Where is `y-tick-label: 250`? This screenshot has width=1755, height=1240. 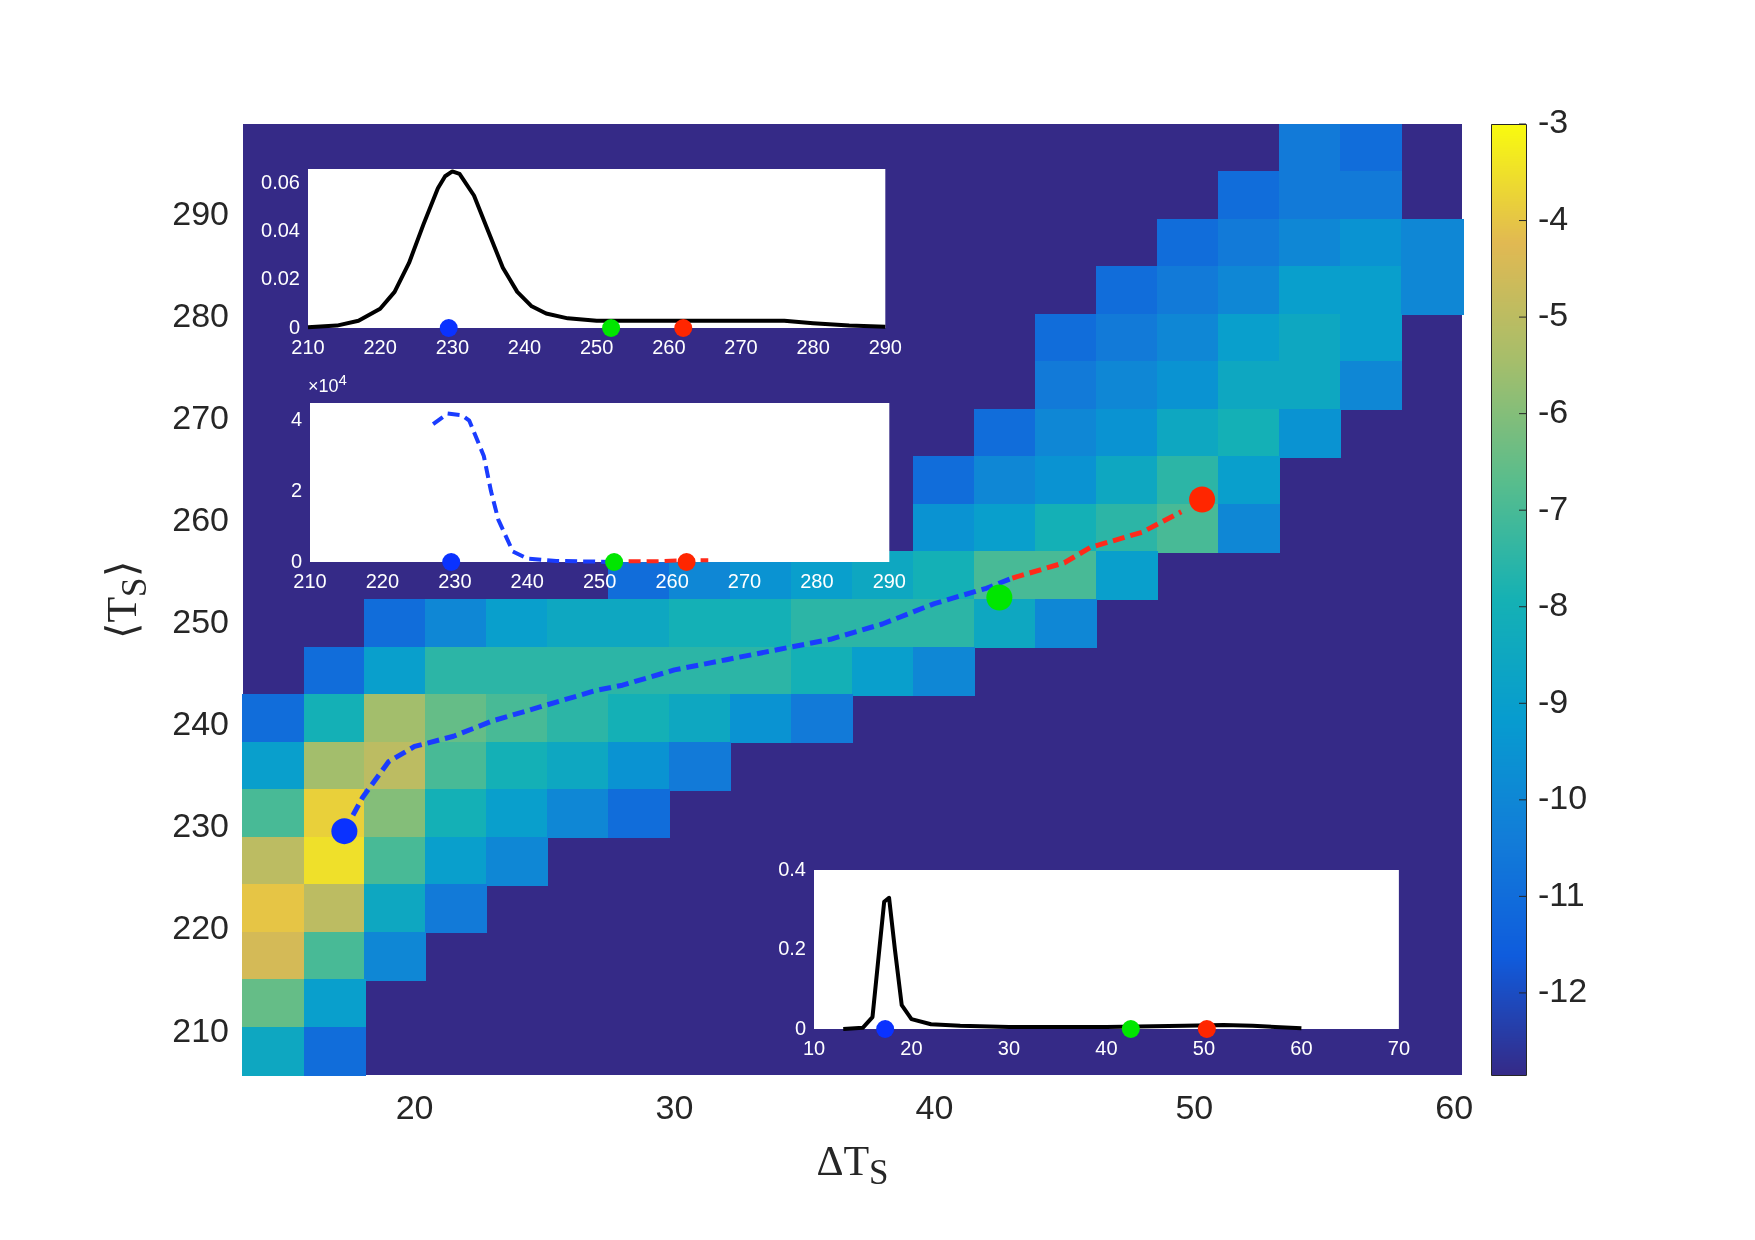
y-tick-label: 250 is located at coordinates (200, 621).